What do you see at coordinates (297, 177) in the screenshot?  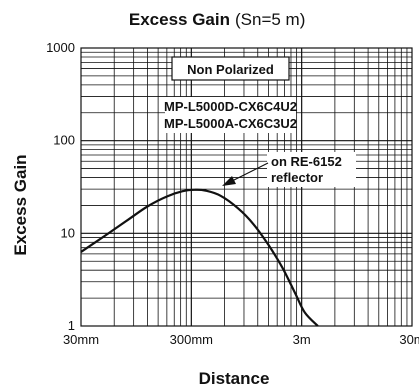 I see `curve-label-line-2: reflector` at bounding box center [297, 177].